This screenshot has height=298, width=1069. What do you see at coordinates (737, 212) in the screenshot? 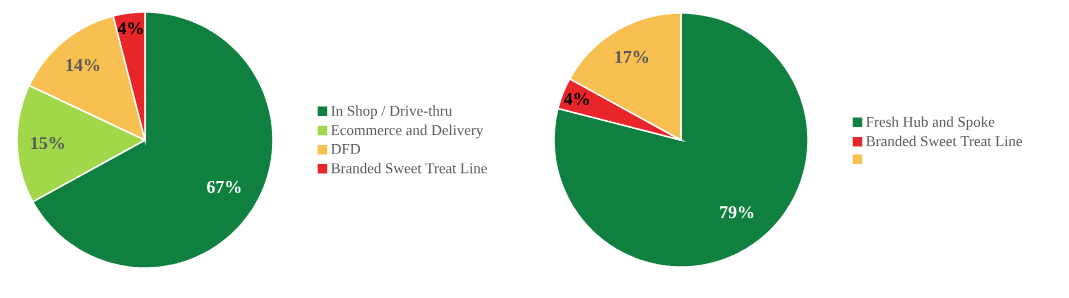
I see `data-label: 79%` at bounding box center [737, 212].